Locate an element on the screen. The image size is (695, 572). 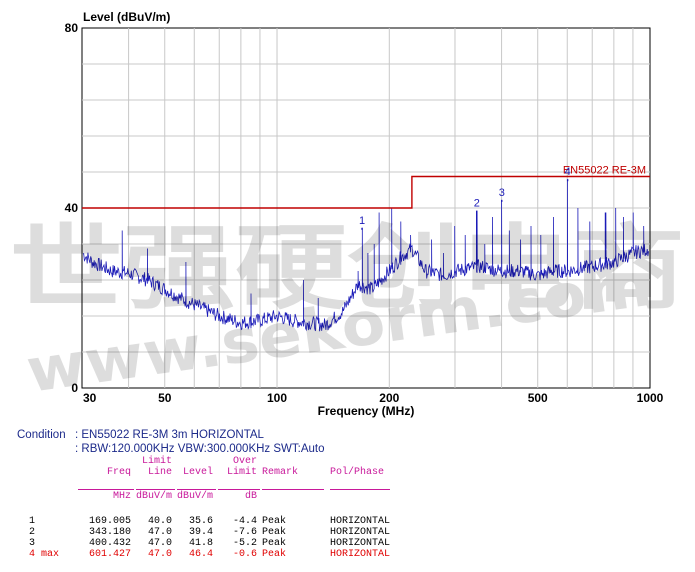
table-header-unit: MHz is located at coordinates (121, 496).